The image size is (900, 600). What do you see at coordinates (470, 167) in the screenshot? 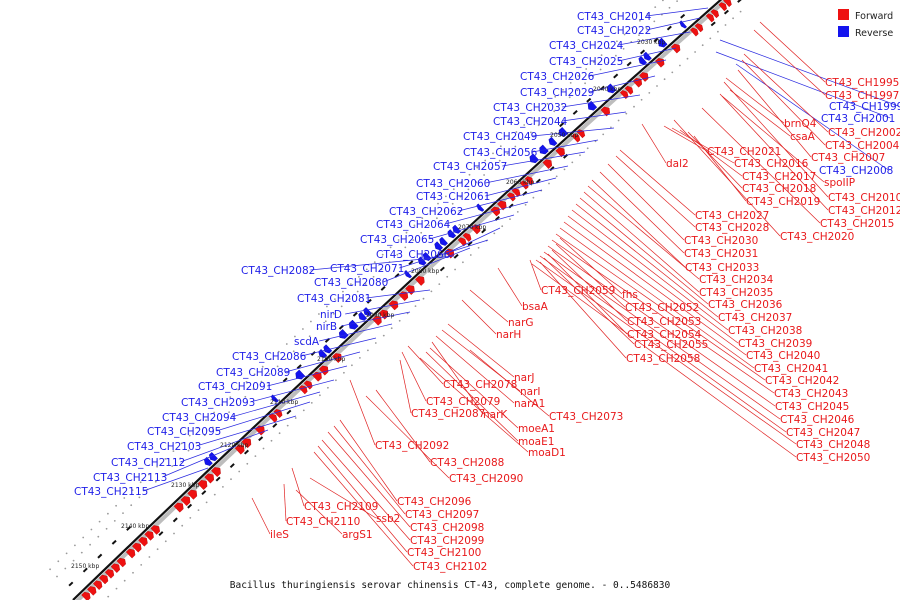
I see `reverse-gene-label: CT43_CH2057` at bounding box center [470, 167].